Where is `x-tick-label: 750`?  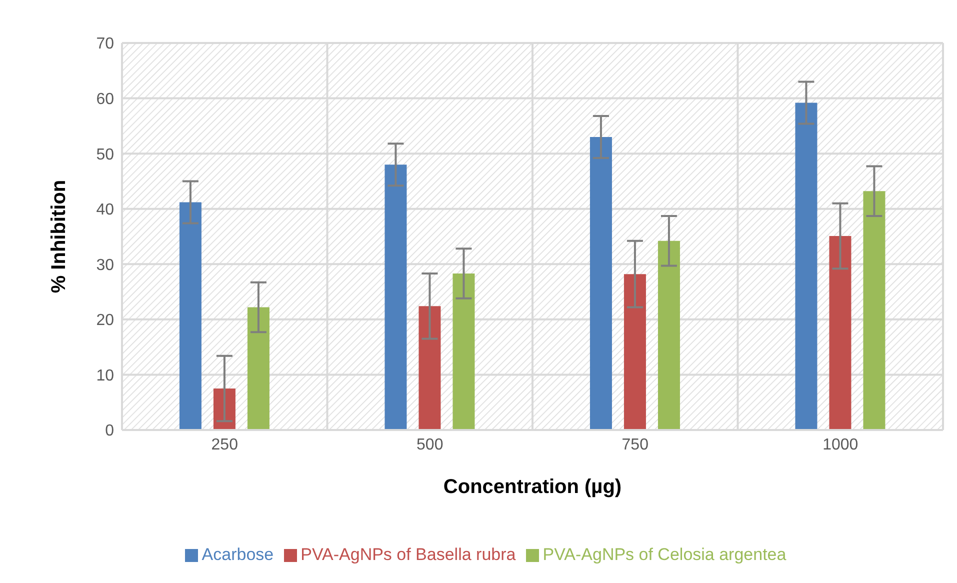
x-tick-label: 750 is located at coordinates (635, 445).